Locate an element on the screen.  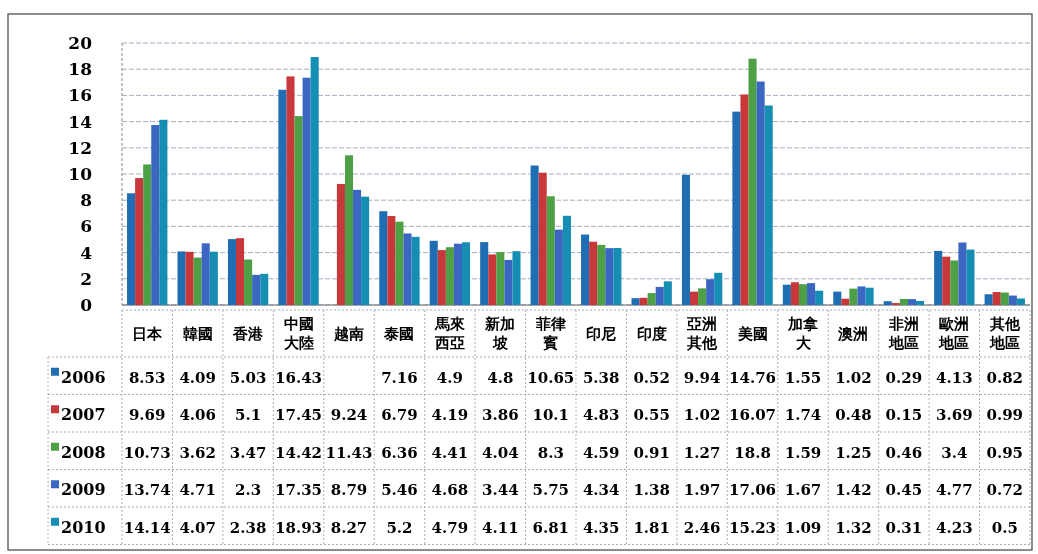
data-label: 1.09 is located at coordinates (803, 527).